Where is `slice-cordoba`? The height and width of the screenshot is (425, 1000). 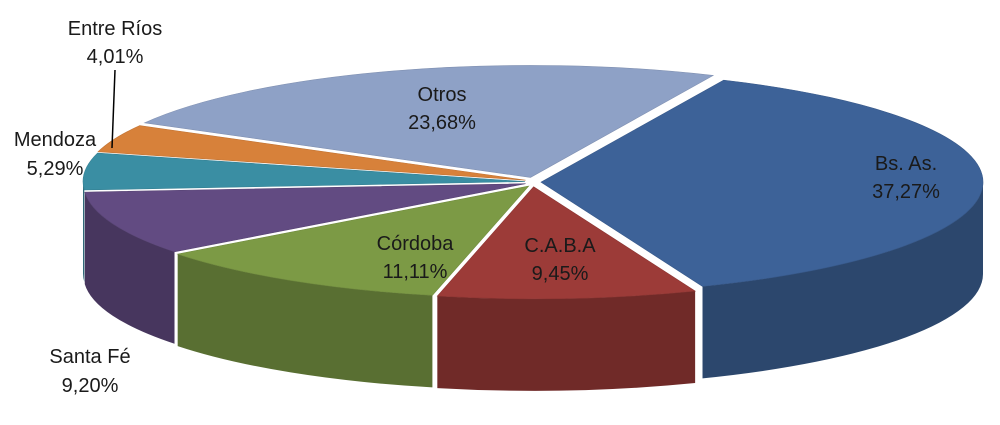
slice-cordoba is located at coordinates (353, 240).